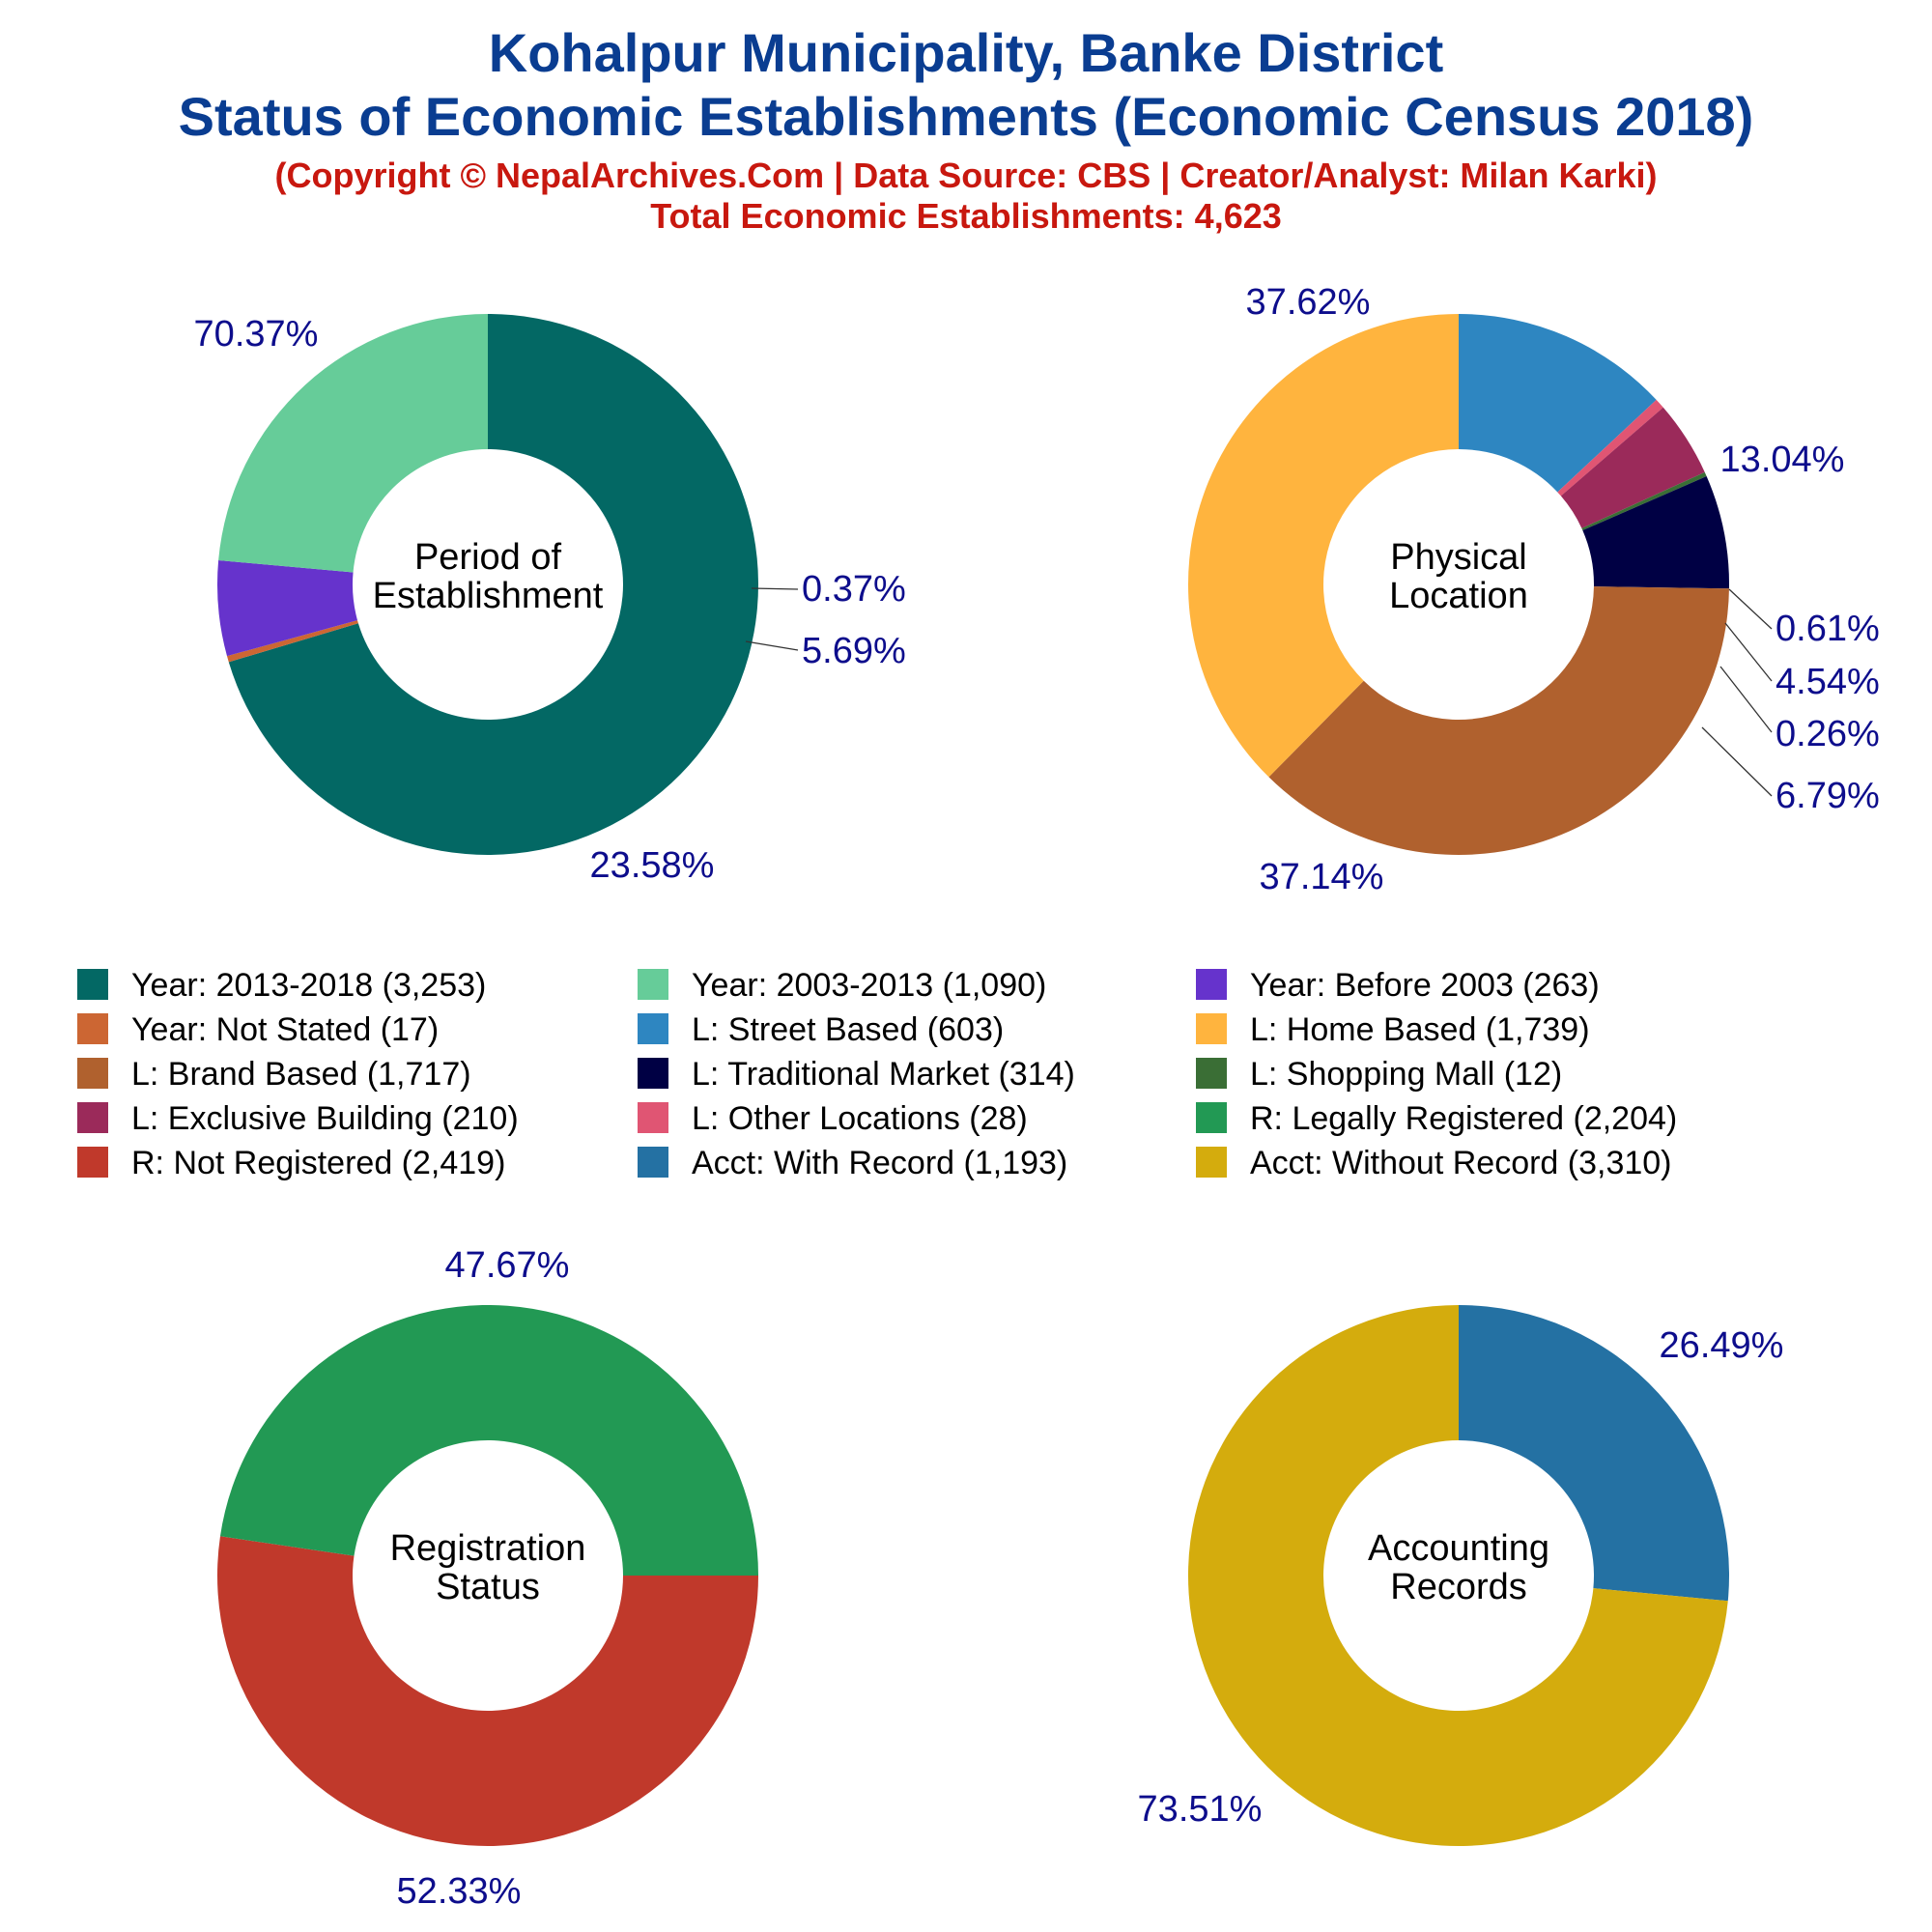  What do you see at coordinates (848, 1029) in the screenshot?
I see `legend-label: L: Street Based (603)` at bounding box center [848, 1029].